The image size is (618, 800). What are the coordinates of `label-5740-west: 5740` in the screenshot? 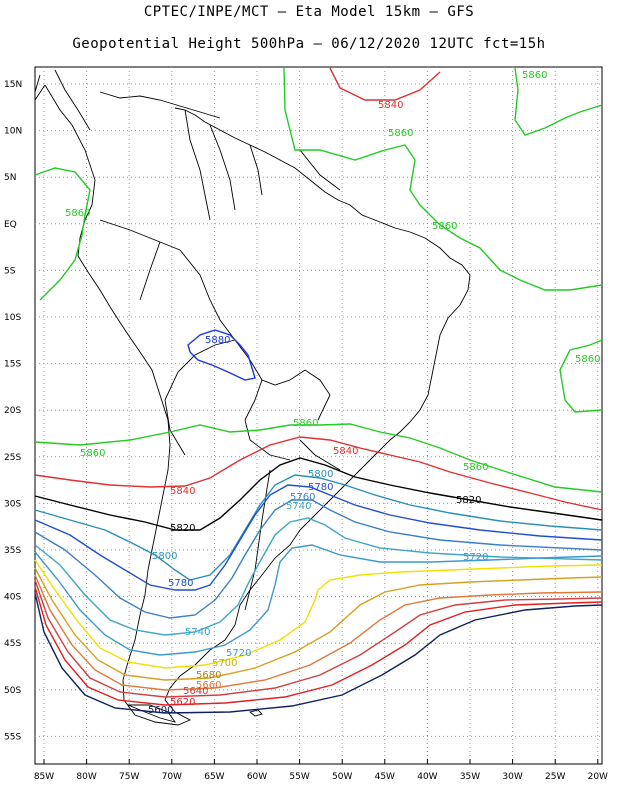 It's located at (197, 632).